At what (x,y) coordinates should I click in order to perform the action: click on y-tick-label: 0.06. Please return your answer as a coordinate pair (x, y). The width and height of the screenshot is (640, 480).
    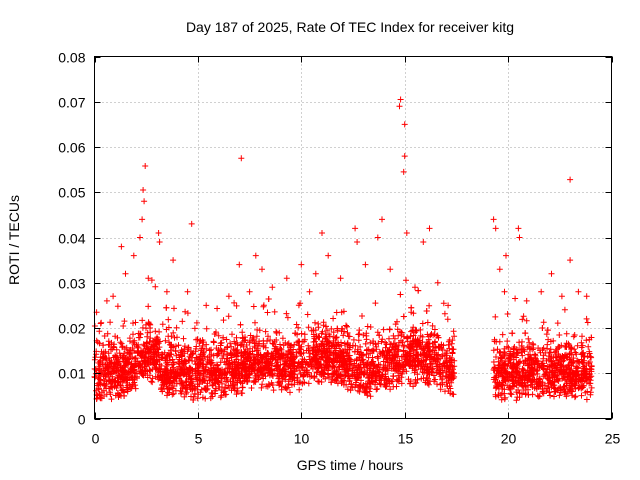
    Looking at the image, I should click on (71, 148).